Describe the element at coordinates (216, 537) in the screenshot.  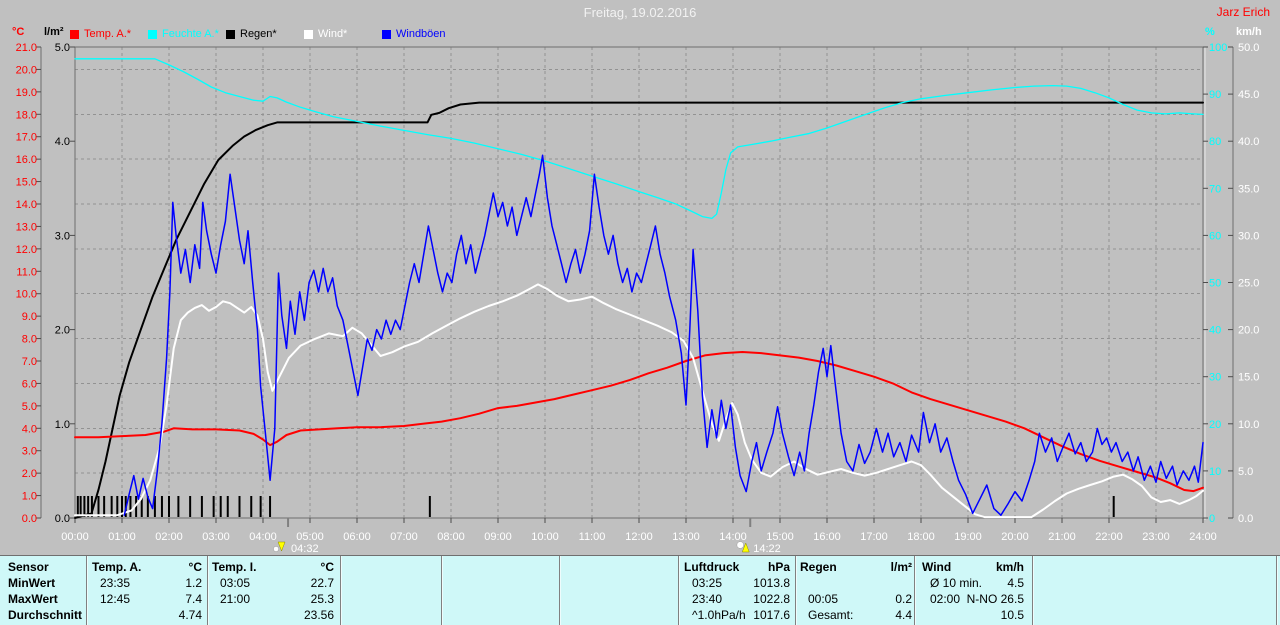
I see `svg-text: 03:00` at that location.